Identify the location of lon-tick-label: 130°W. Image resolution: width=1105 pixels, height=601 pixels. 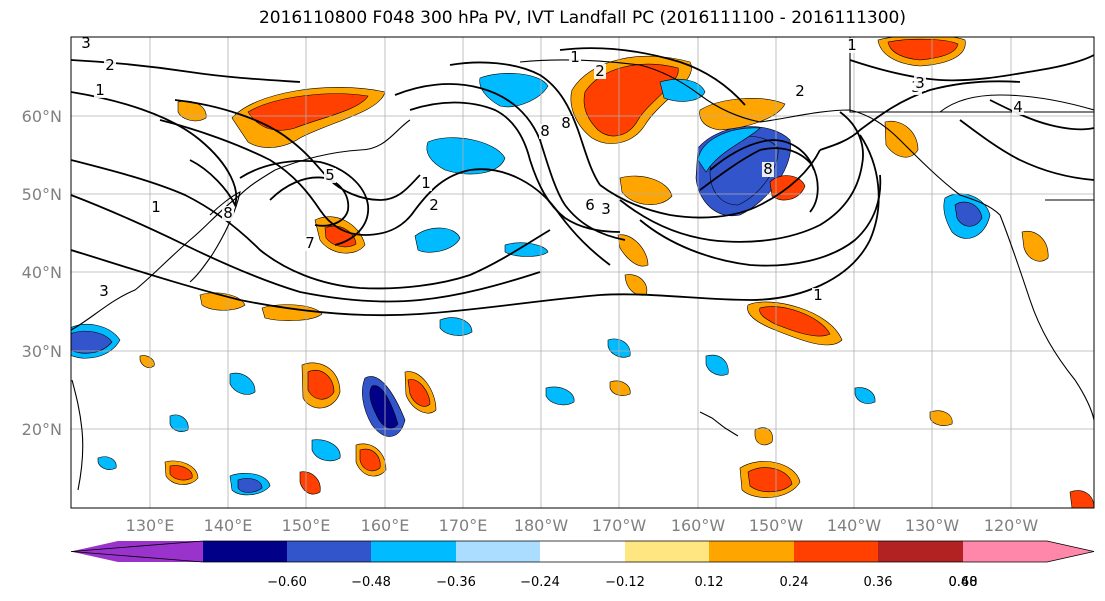
(932, 525).